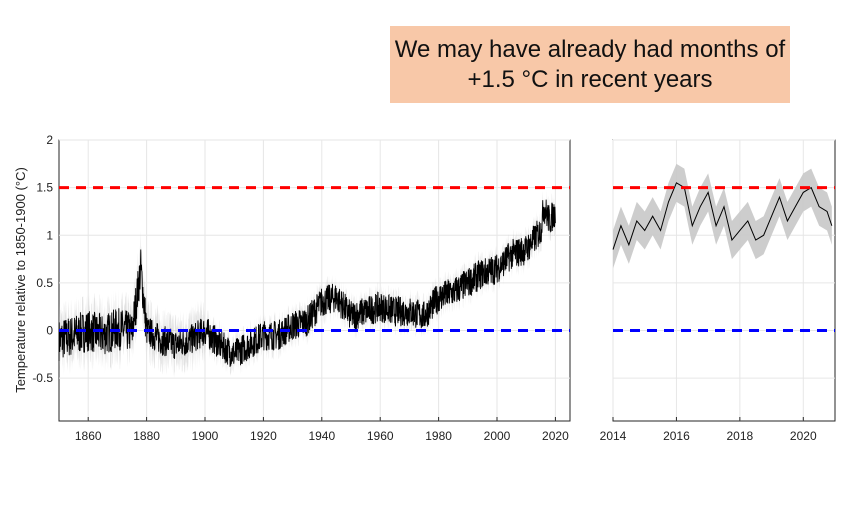 Image resolution: width=850 pixels, height=517 pixels. What do you see at coordinates (88, 436) in the screenshot?
I see `left-x-tick-label: 1860` at bounding box center [88, 436].